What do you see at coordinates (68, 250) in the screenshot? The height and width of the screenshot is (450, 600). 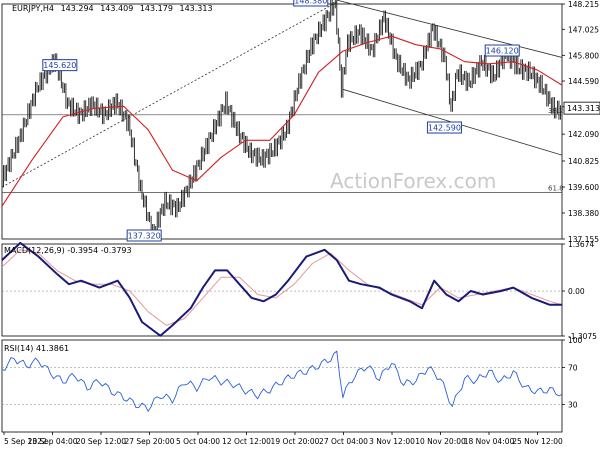 I see `macd-label: MACD(12,26,9) -0.3954 -0.3793` at bounding box center [68, 250].